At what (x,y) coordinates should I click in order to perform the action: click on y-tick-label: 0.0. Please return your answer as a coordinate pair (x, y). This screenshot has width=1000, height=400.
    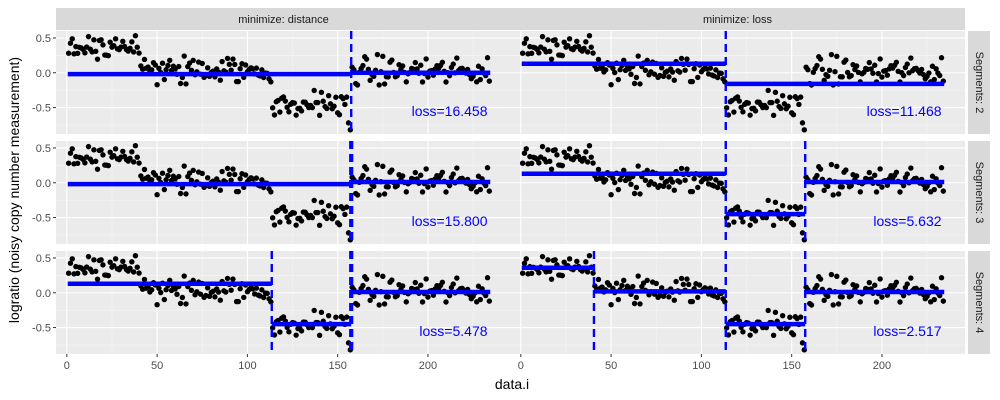
    Looking at the image, I should click on (43, 74).